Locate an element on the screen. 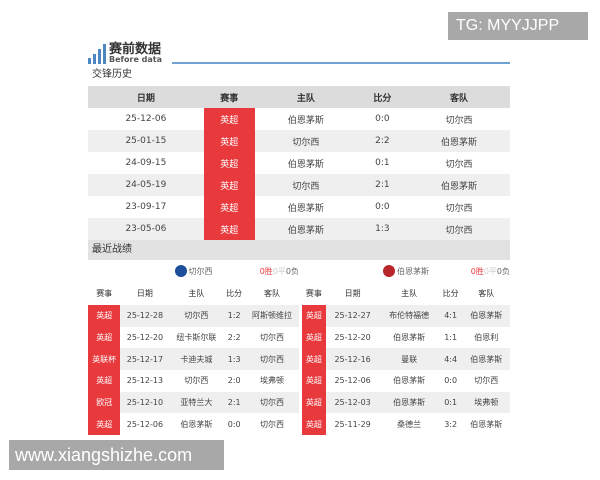 The width and height of the screenshot is (600, 480). date-cell: 25-12-16 is located at coordinates (352, 359).